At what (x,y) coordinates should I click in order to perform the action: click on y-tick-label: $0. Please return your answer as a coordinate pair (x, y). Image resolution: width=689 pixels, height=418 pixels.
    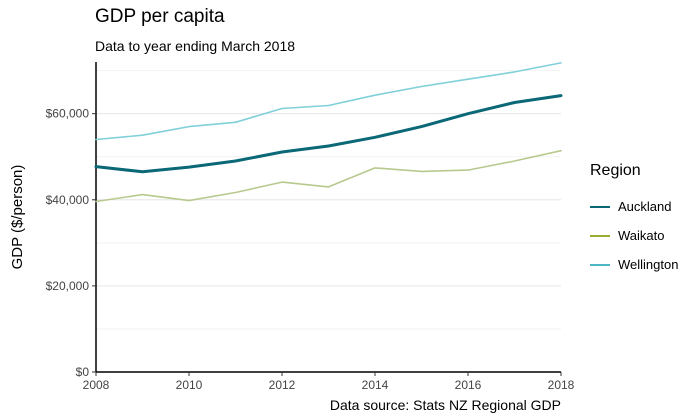
    Looking at the image, I should click on (83, 372).